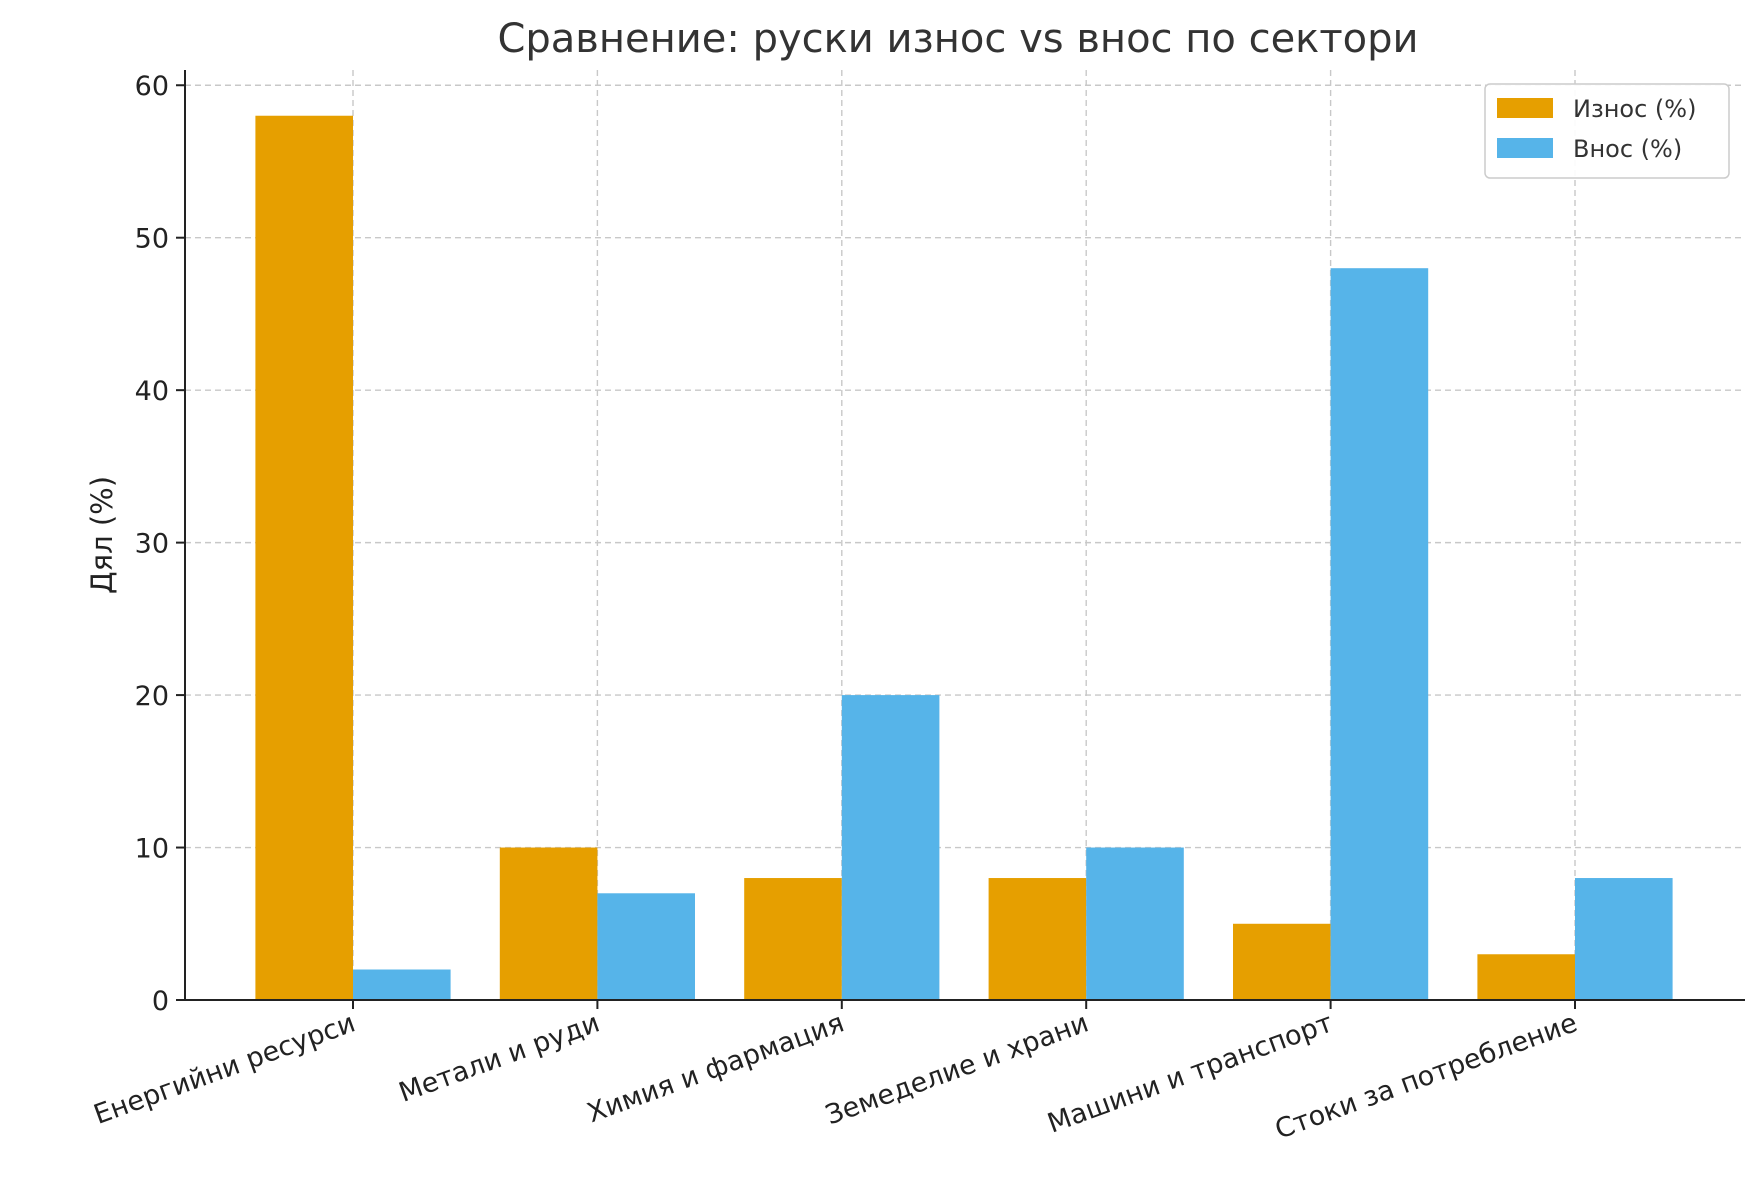  I want to click on y-tick-label-3: 30, so click(152, 544).